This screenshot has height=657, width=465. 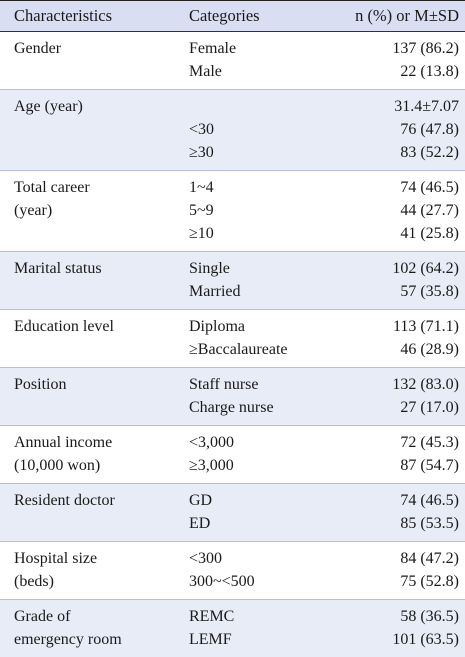 What do you see at coordinates (429, 523) in the screenshot?
I see `value-label: 85 (53.5)` at bounding box center [429, 523].